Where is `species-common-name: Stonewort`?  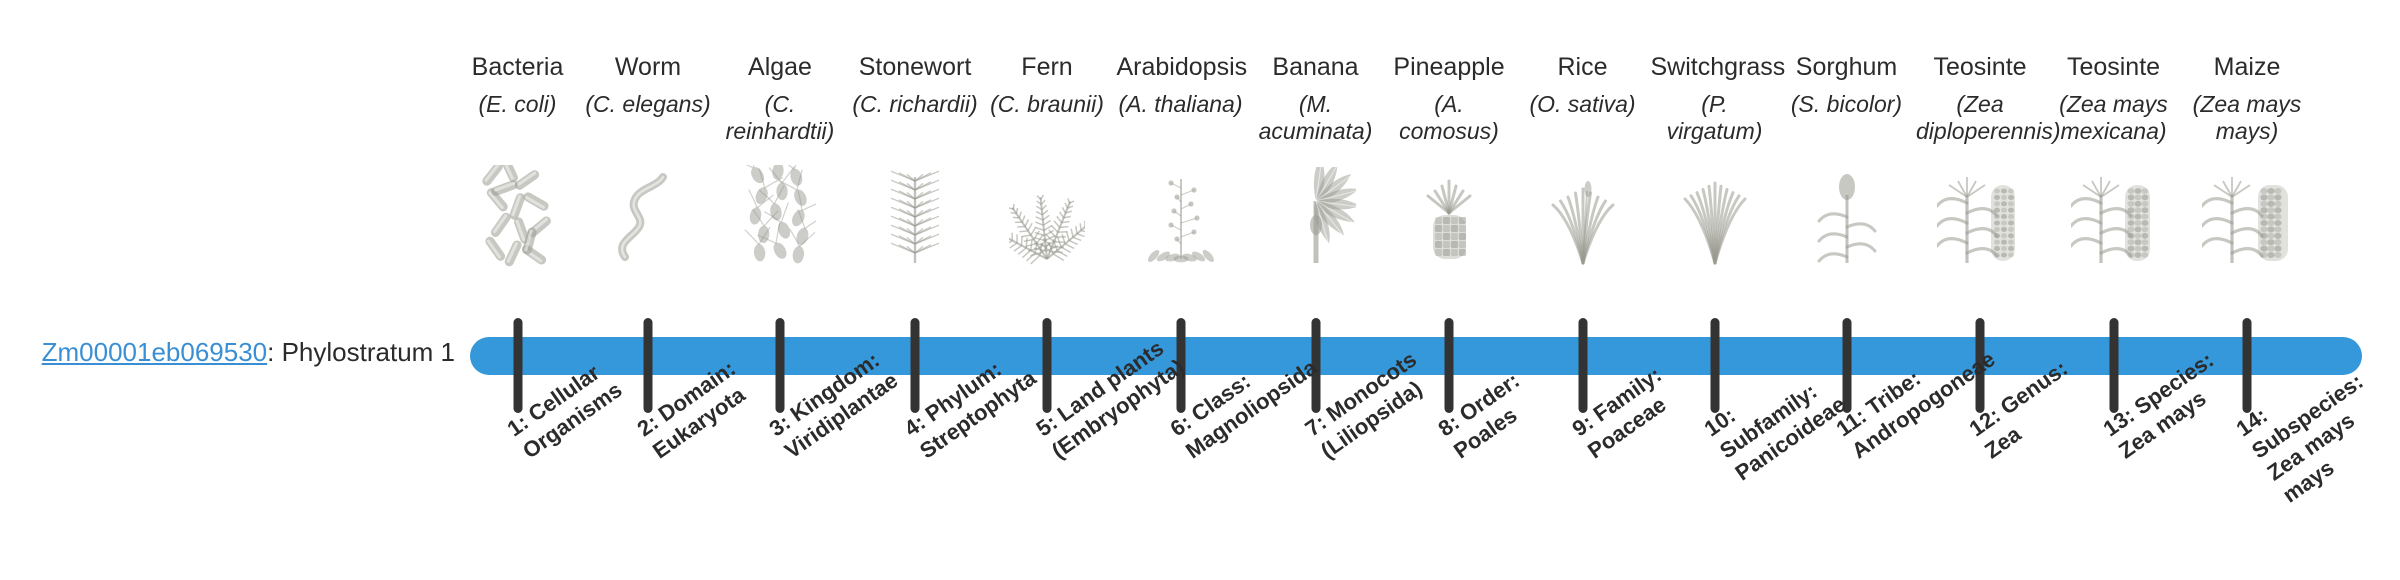 species-common-name: Stonewort is located at coordinates (915, 67).